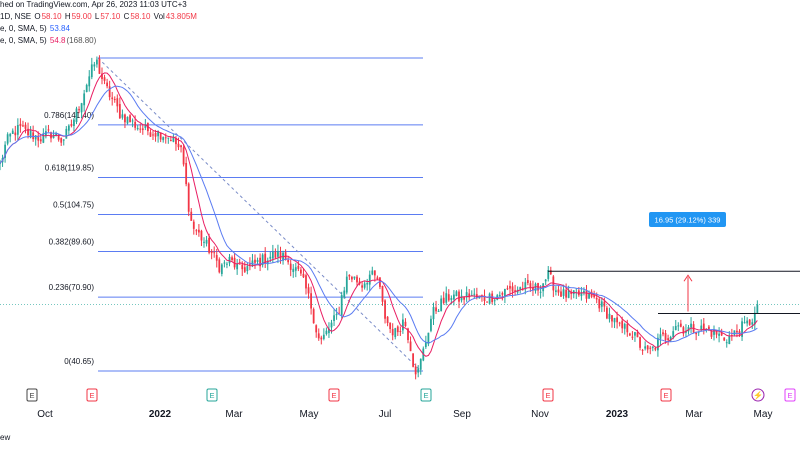 The image size is (800, 455). Describe the element at coordinates (79, 361) in the screenshot. I see `fib-level-label-0: 0(40.65)` at that location.